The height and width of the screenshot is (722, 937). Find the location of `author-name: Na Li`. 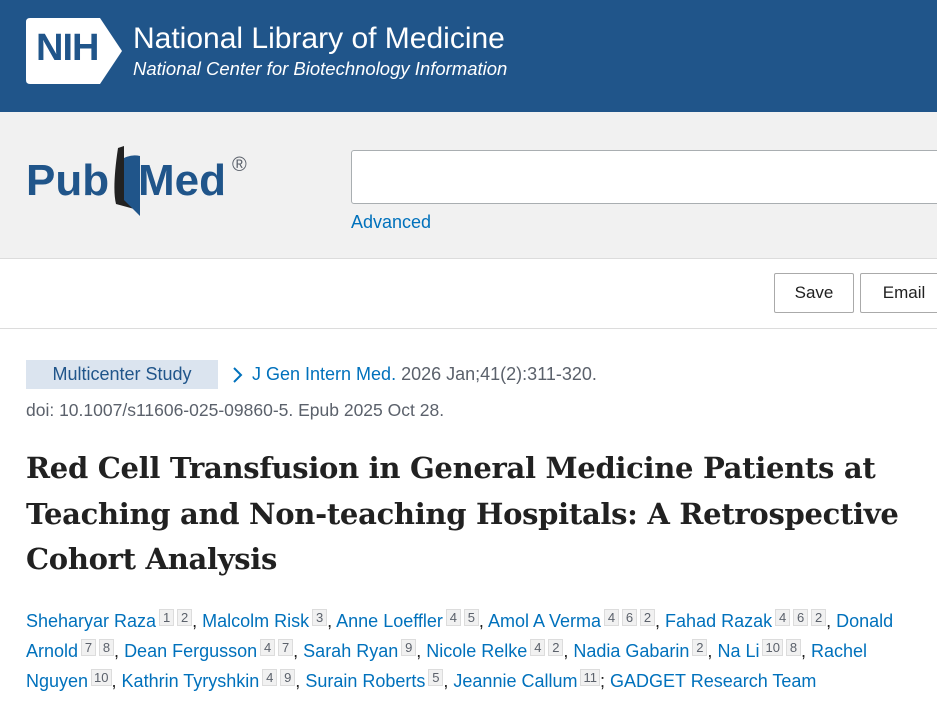

author-name: Na Li is located at coordinates (738, 651).